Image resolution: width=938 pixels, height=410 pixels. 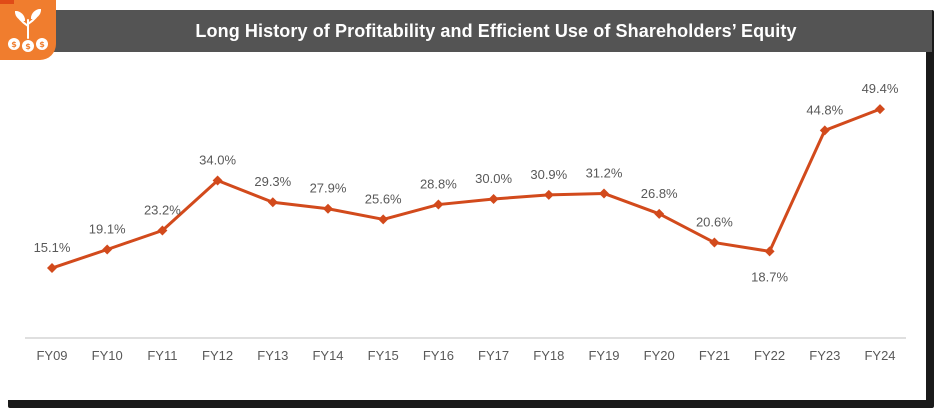 I want to click on x-tick-label-fy23: FY23, so click(x=824, y=355).